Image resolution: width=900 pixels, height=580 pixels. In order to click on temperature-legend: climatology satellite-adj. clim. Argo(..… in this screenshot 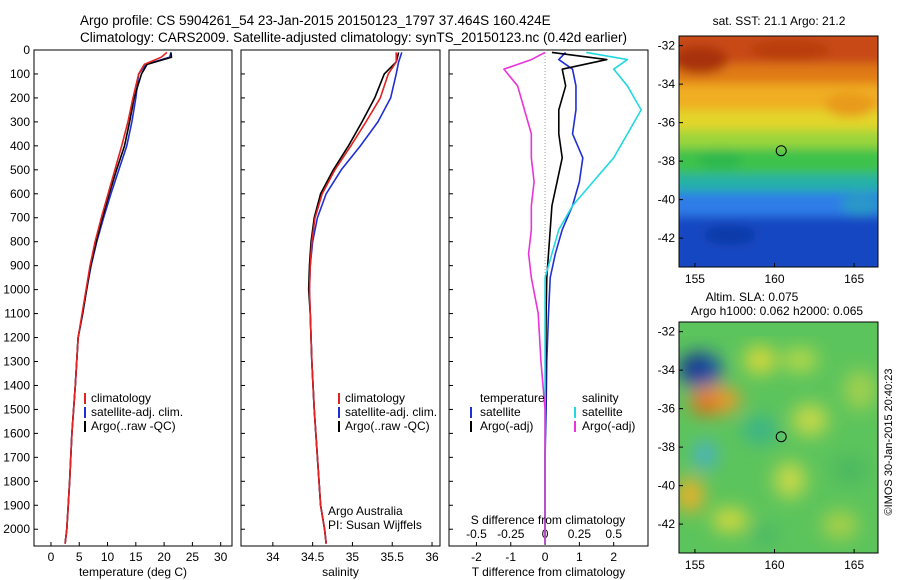, I will do `click(133, 412)`.